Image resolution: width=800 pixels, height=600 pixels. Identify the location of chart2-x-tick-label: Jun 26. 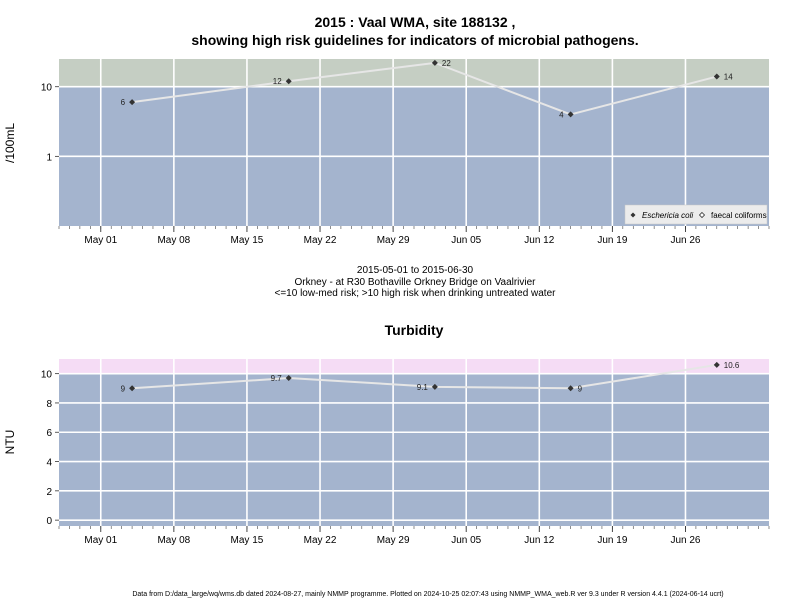
(685, 540).